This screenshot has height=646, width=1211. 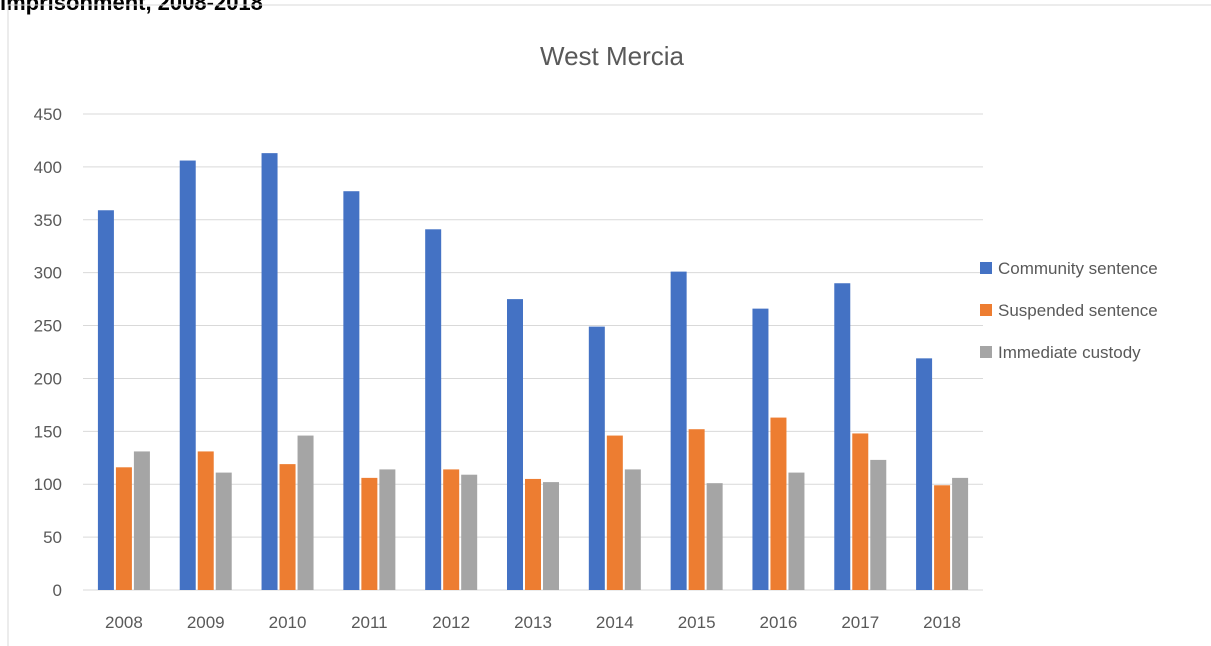 I want to click on y-tick-label: 400, so click(x=48, y=167).